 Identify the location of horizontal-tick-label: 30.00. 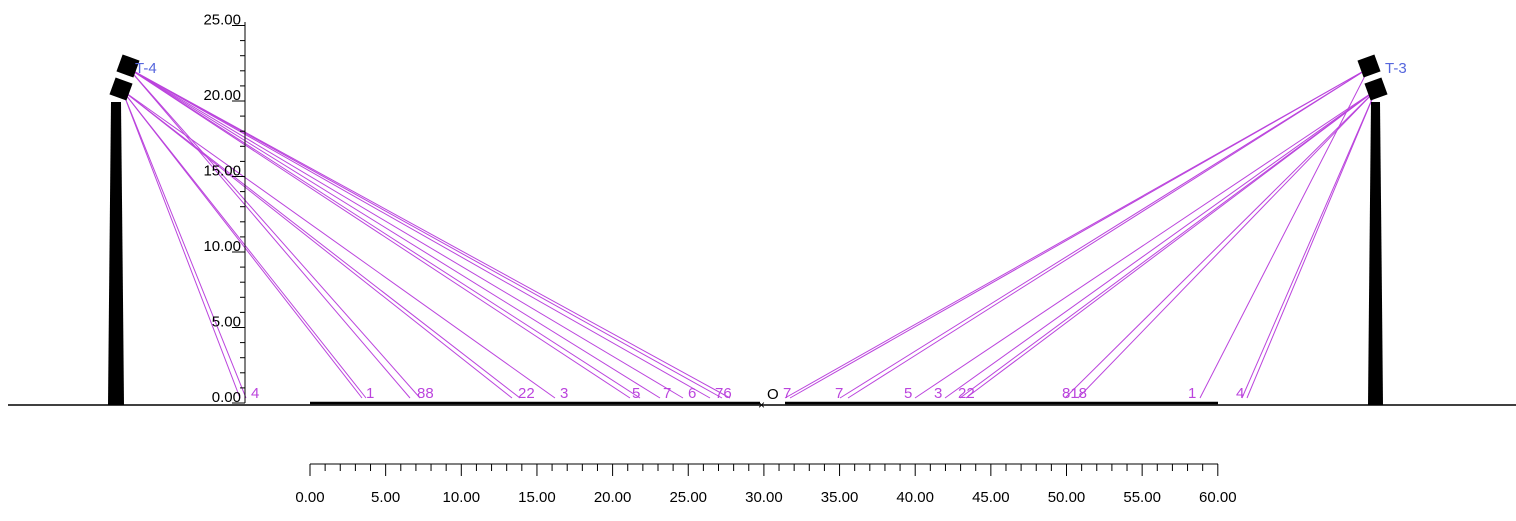
(764, 497).